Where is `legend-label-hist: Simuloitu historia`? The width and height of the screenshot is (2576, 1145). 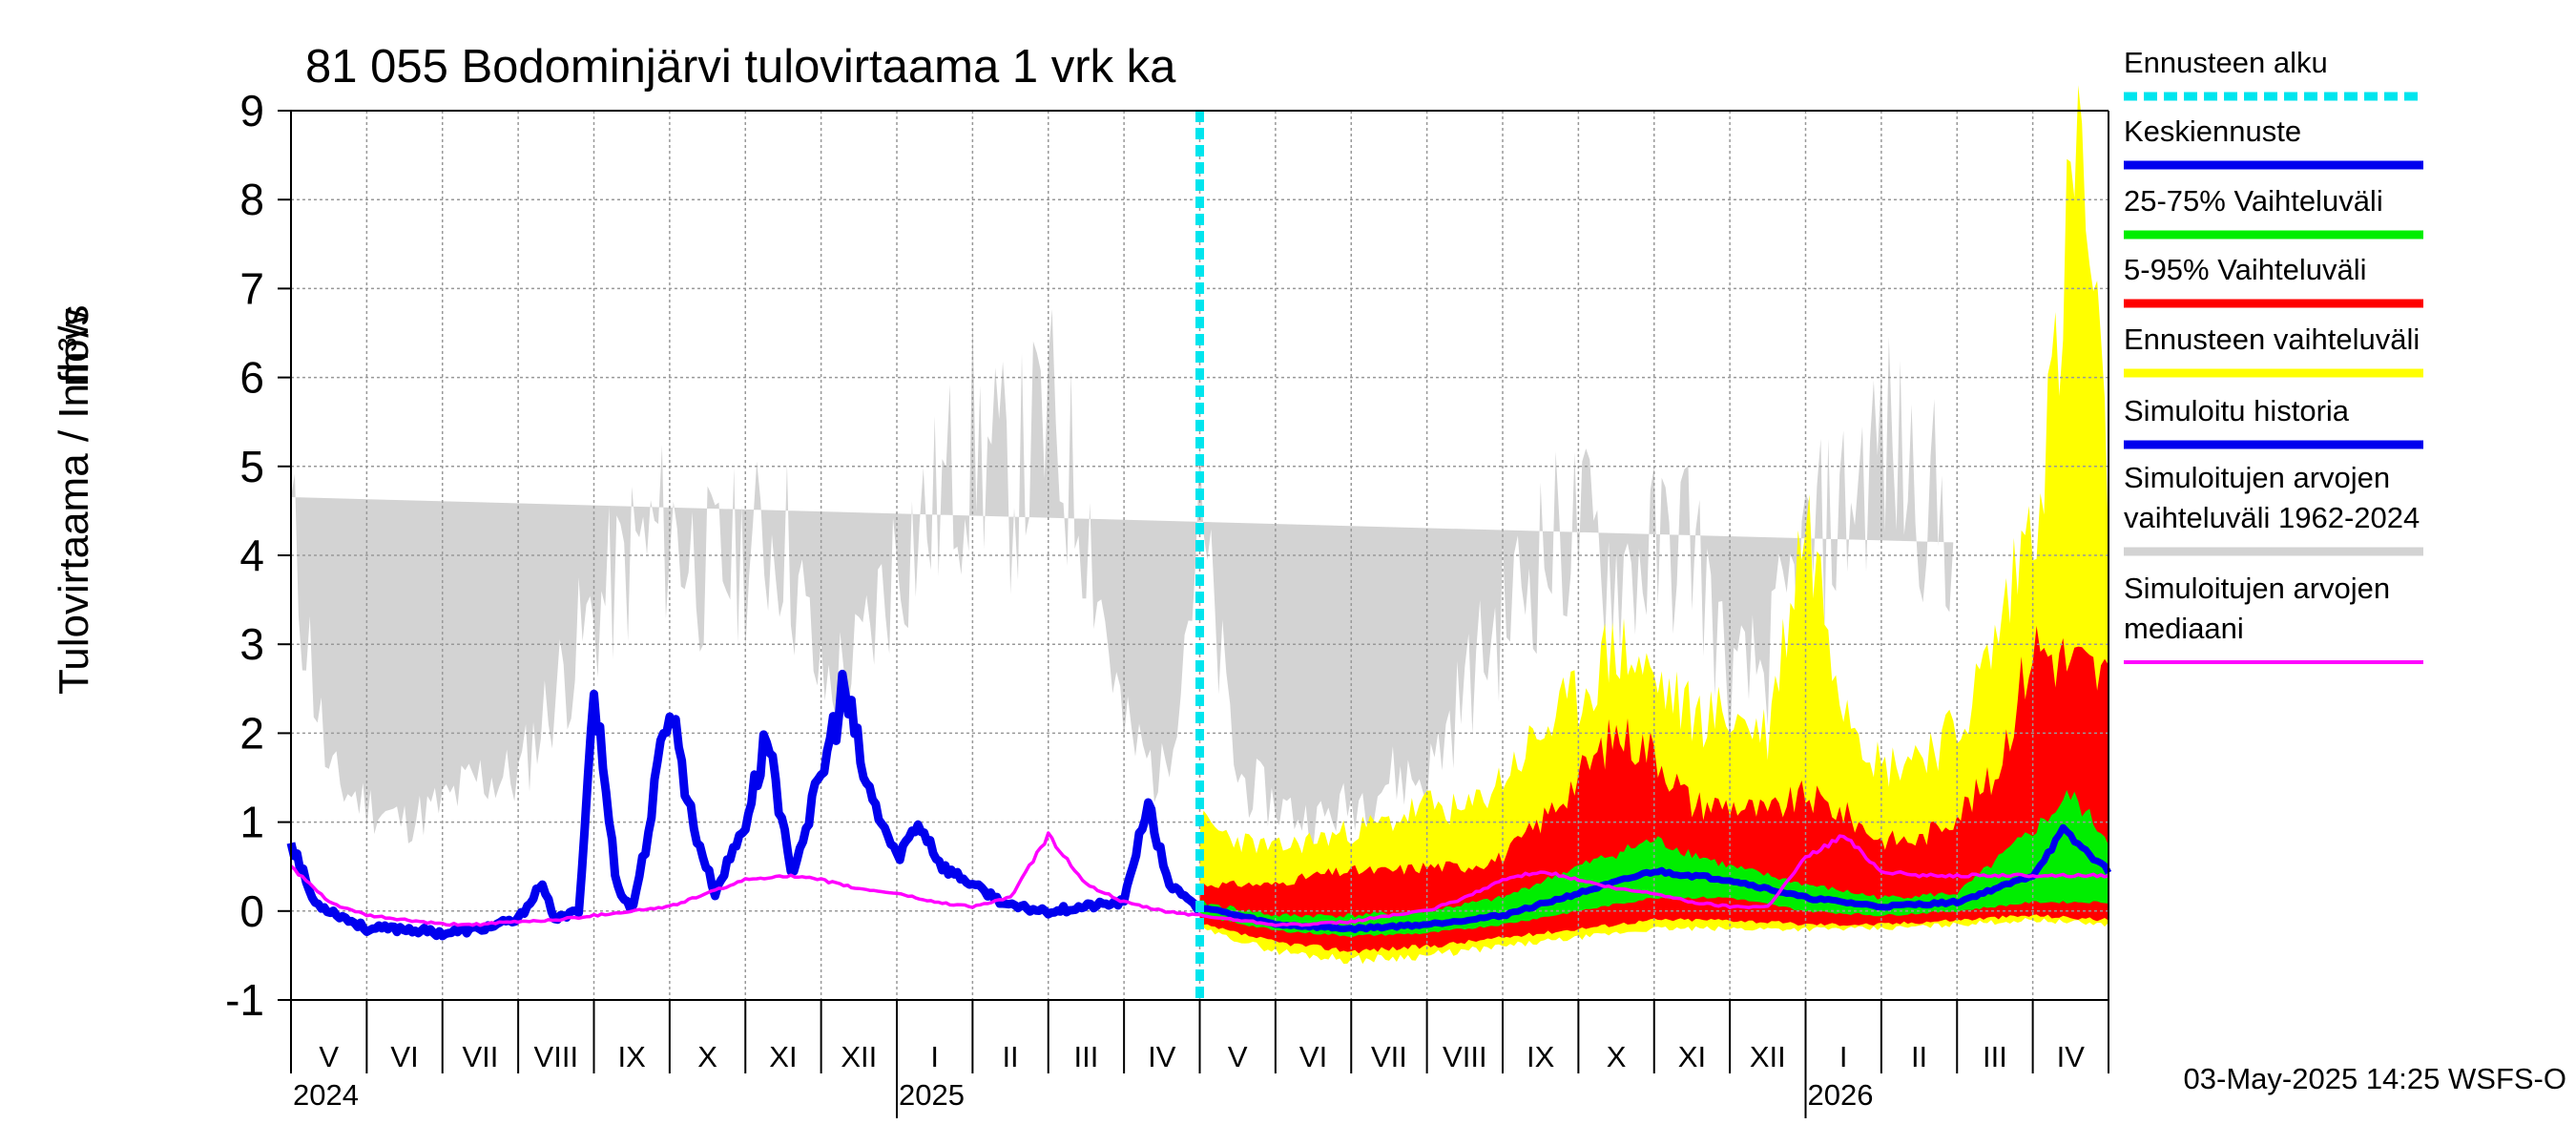 legend-label-hist: Simuloitu historia is located at coordinates (2237, 410).